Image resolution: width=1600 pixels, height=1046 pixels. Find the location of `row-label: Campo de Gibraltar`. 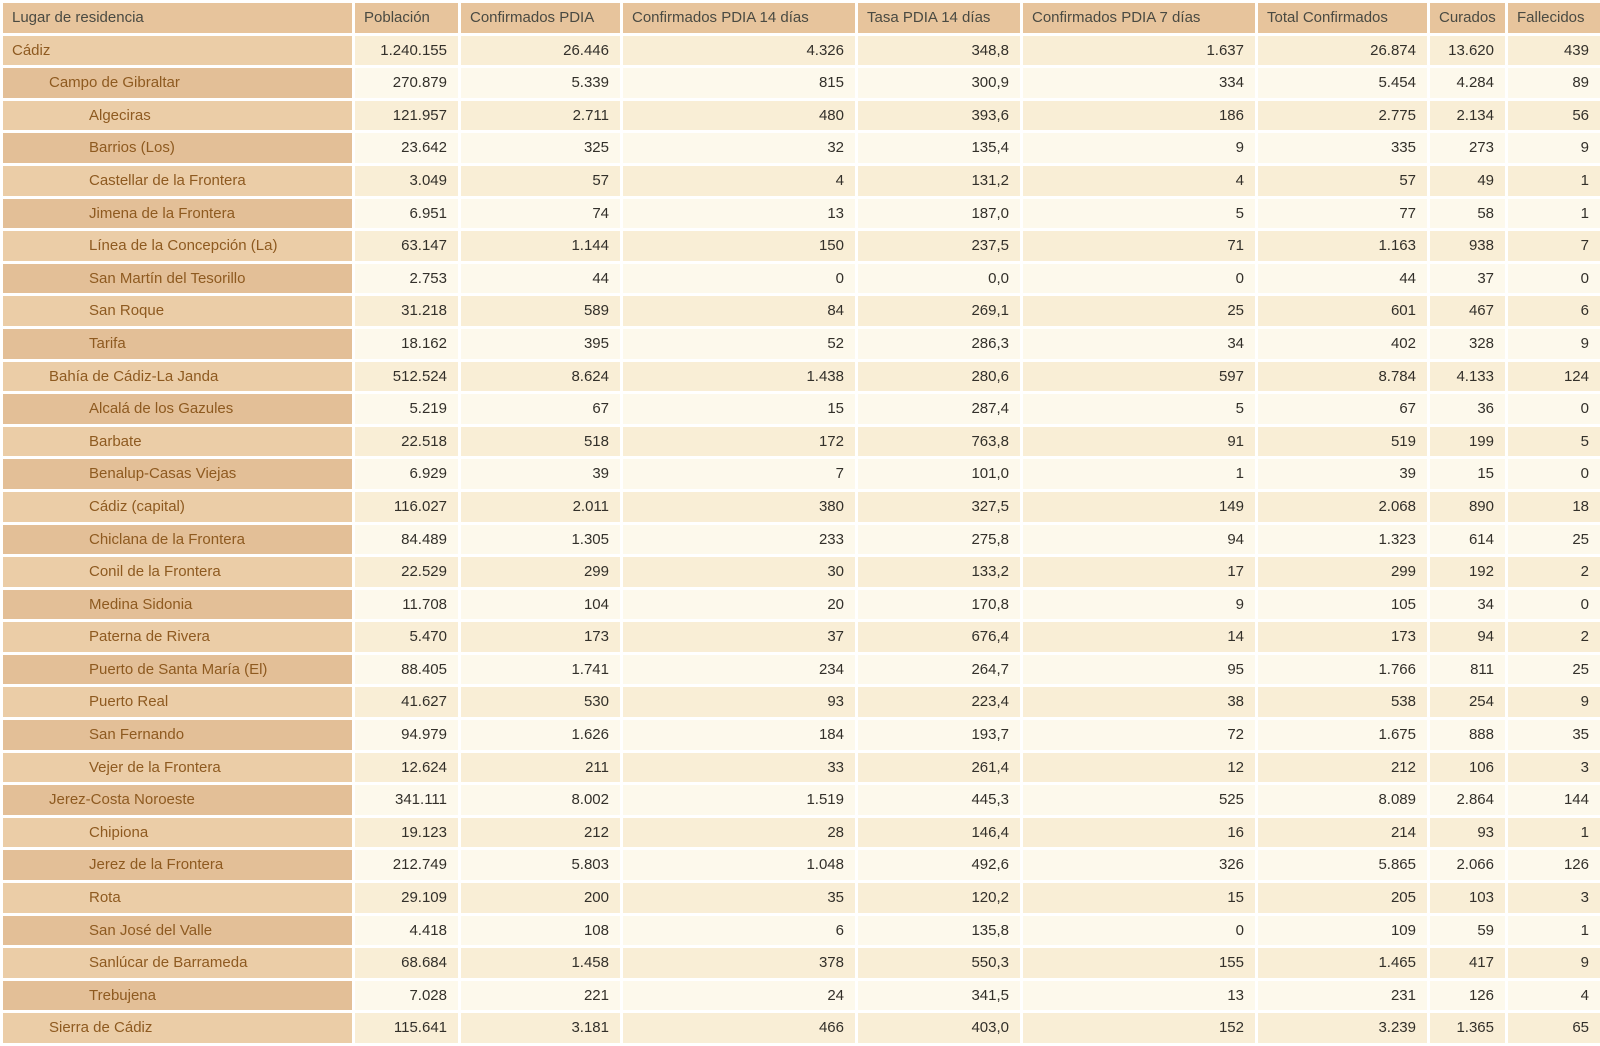

row-label: Campo de Gibraltar is located at coordinates (178, 83).